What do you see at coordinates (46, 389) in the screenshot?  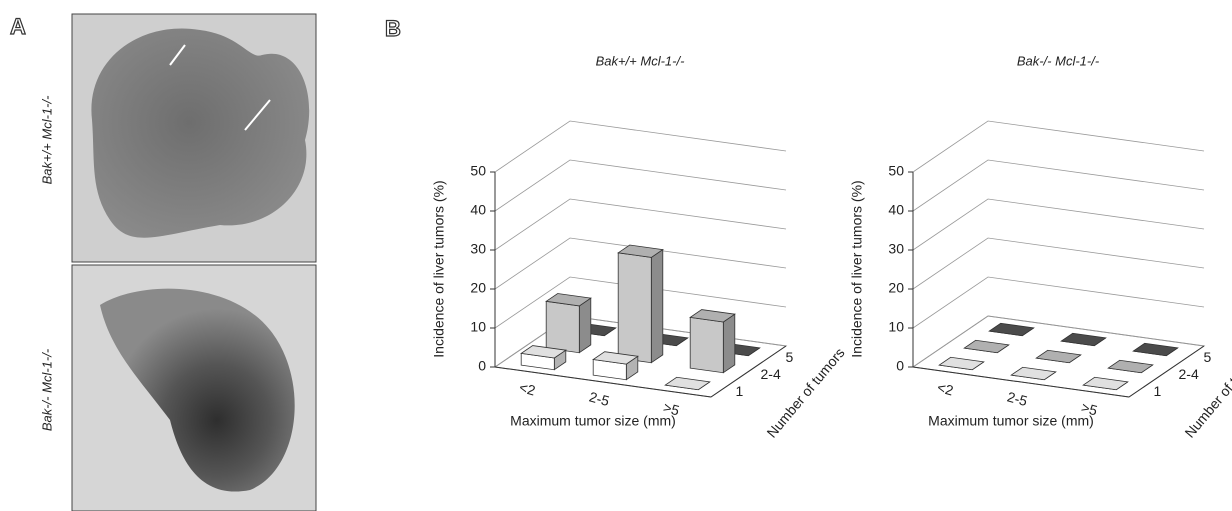 I see `photo-label: Bak-/- Mcl-1-/-` at bounding box center [46, 389].